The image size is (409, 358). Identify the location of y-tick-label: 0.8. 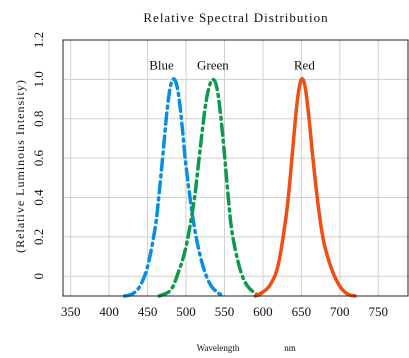
(38, 119).